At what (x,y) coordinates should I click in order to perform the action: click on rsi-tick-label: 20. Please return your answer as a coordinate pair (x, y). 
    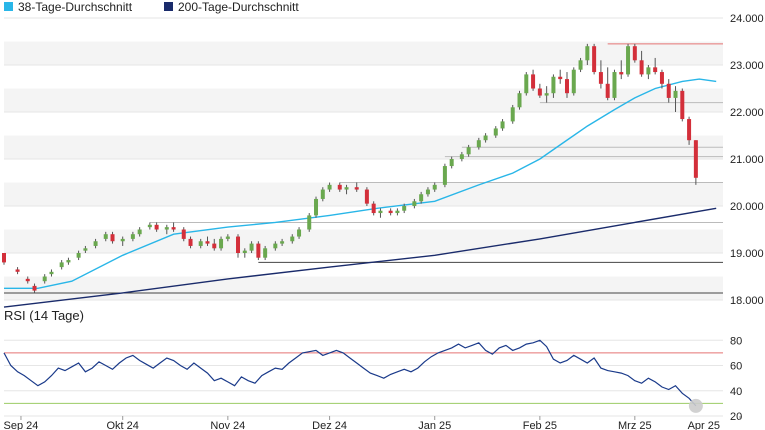
    Looking at the image, I should click on (736, 417).